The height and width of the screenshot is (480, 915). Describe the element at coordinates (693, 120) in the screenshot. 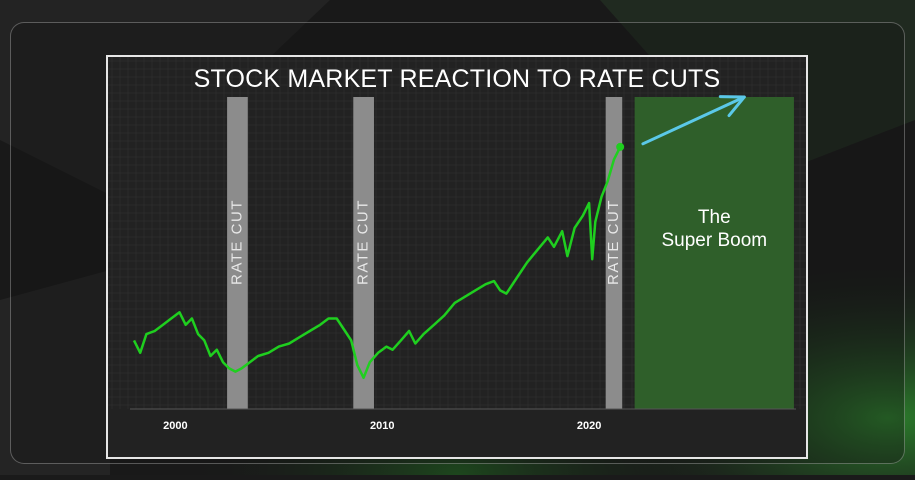

I see `trend-arrow-shaft` at that location.